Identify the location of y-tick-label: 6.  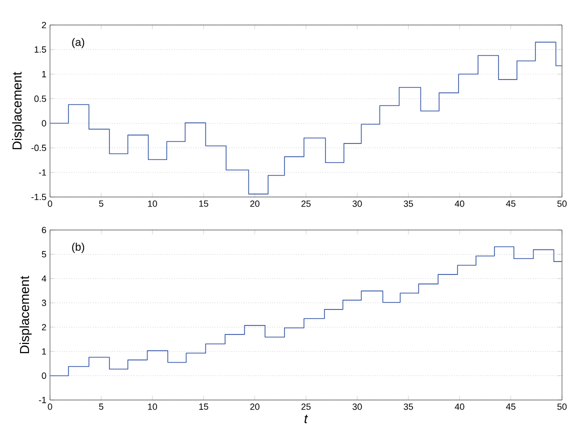
(44, 230).